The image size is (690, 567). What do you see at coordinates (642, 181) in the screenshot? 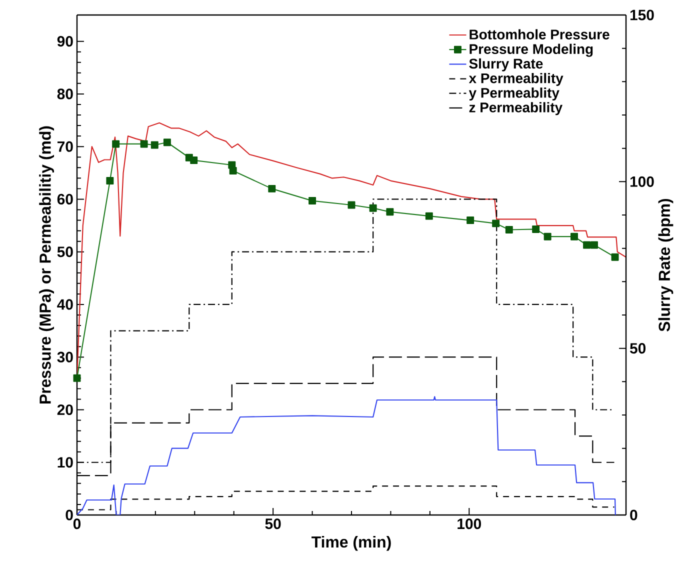
I see `y2-tick-label: 100` at bounding box center [642, 181].